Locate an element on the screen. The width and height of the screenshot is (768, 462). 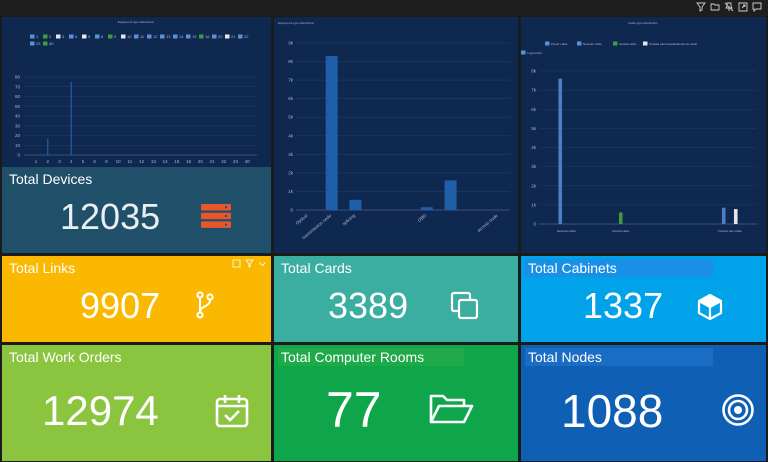
tile-value: 1337 is located at coordinates (623, 305).